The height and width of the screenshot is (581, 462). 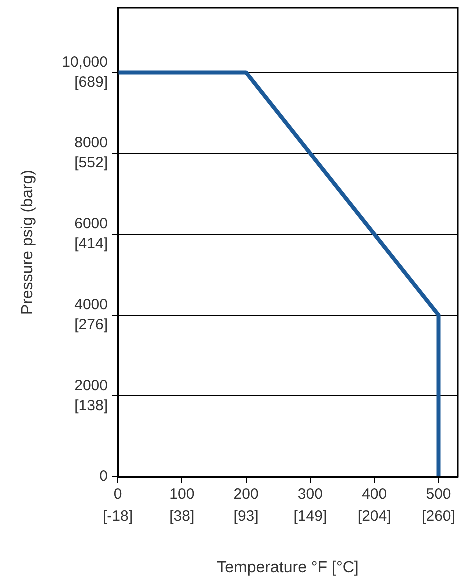 What do you see at coordinates (439, 495) in the screenshot?
I see `x-tick-label: 500` at bounding box center [439, 495].